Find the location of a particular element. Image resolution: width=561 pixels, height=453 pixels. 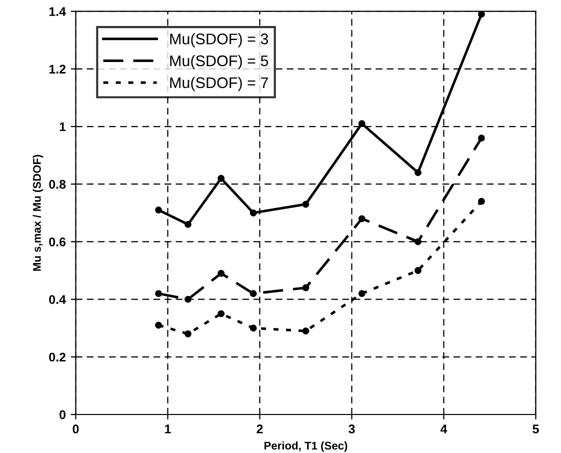

y-tick-label: 0.8 is located at coordinates (57, 184).